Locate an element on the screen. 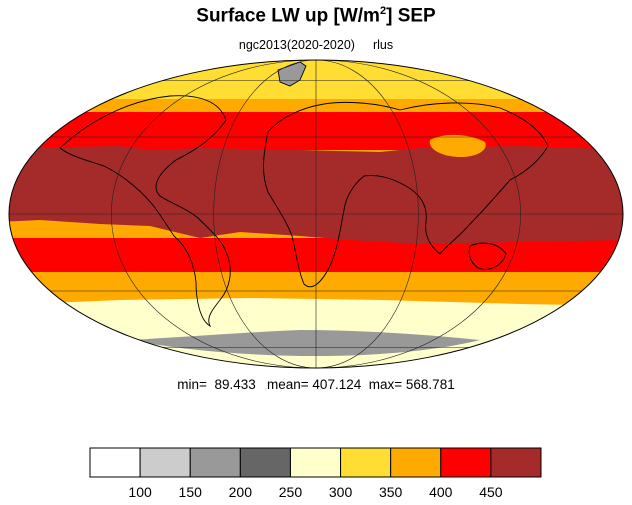  colorbar-tick-label: 450 is located at coordinates (491, 492).